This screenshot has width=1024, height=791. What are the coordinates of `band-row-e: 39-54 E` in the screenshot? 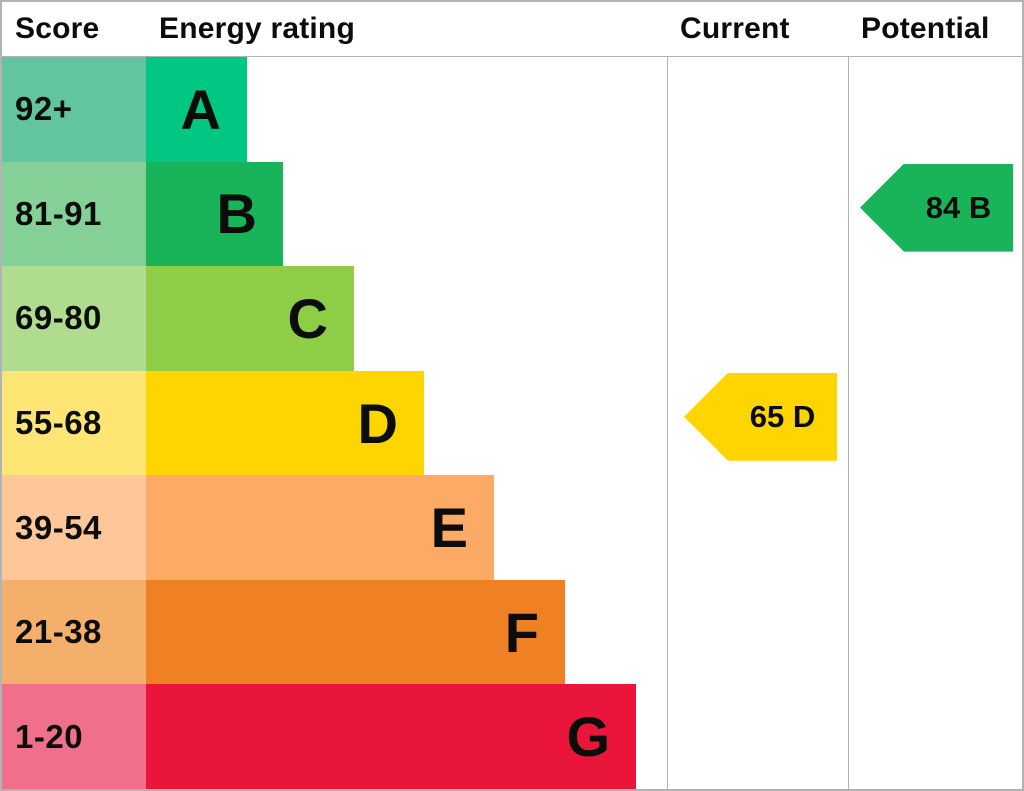 It's located at (512, 527).